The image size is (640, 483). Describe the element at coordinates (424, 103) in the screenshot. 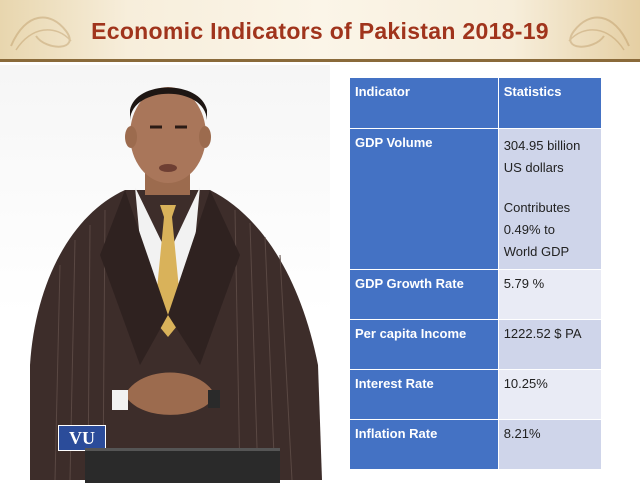

I see `column-header-indicator: Indicator` at that location.